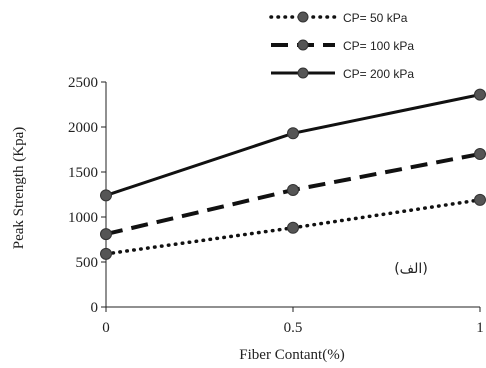 The height and width of the screenshot is (368, 486). What do you see at coordinates (338, 18) in the screenshot?
I see `legend-item: CP= 50 kPa` at bounding box center [338, 18].